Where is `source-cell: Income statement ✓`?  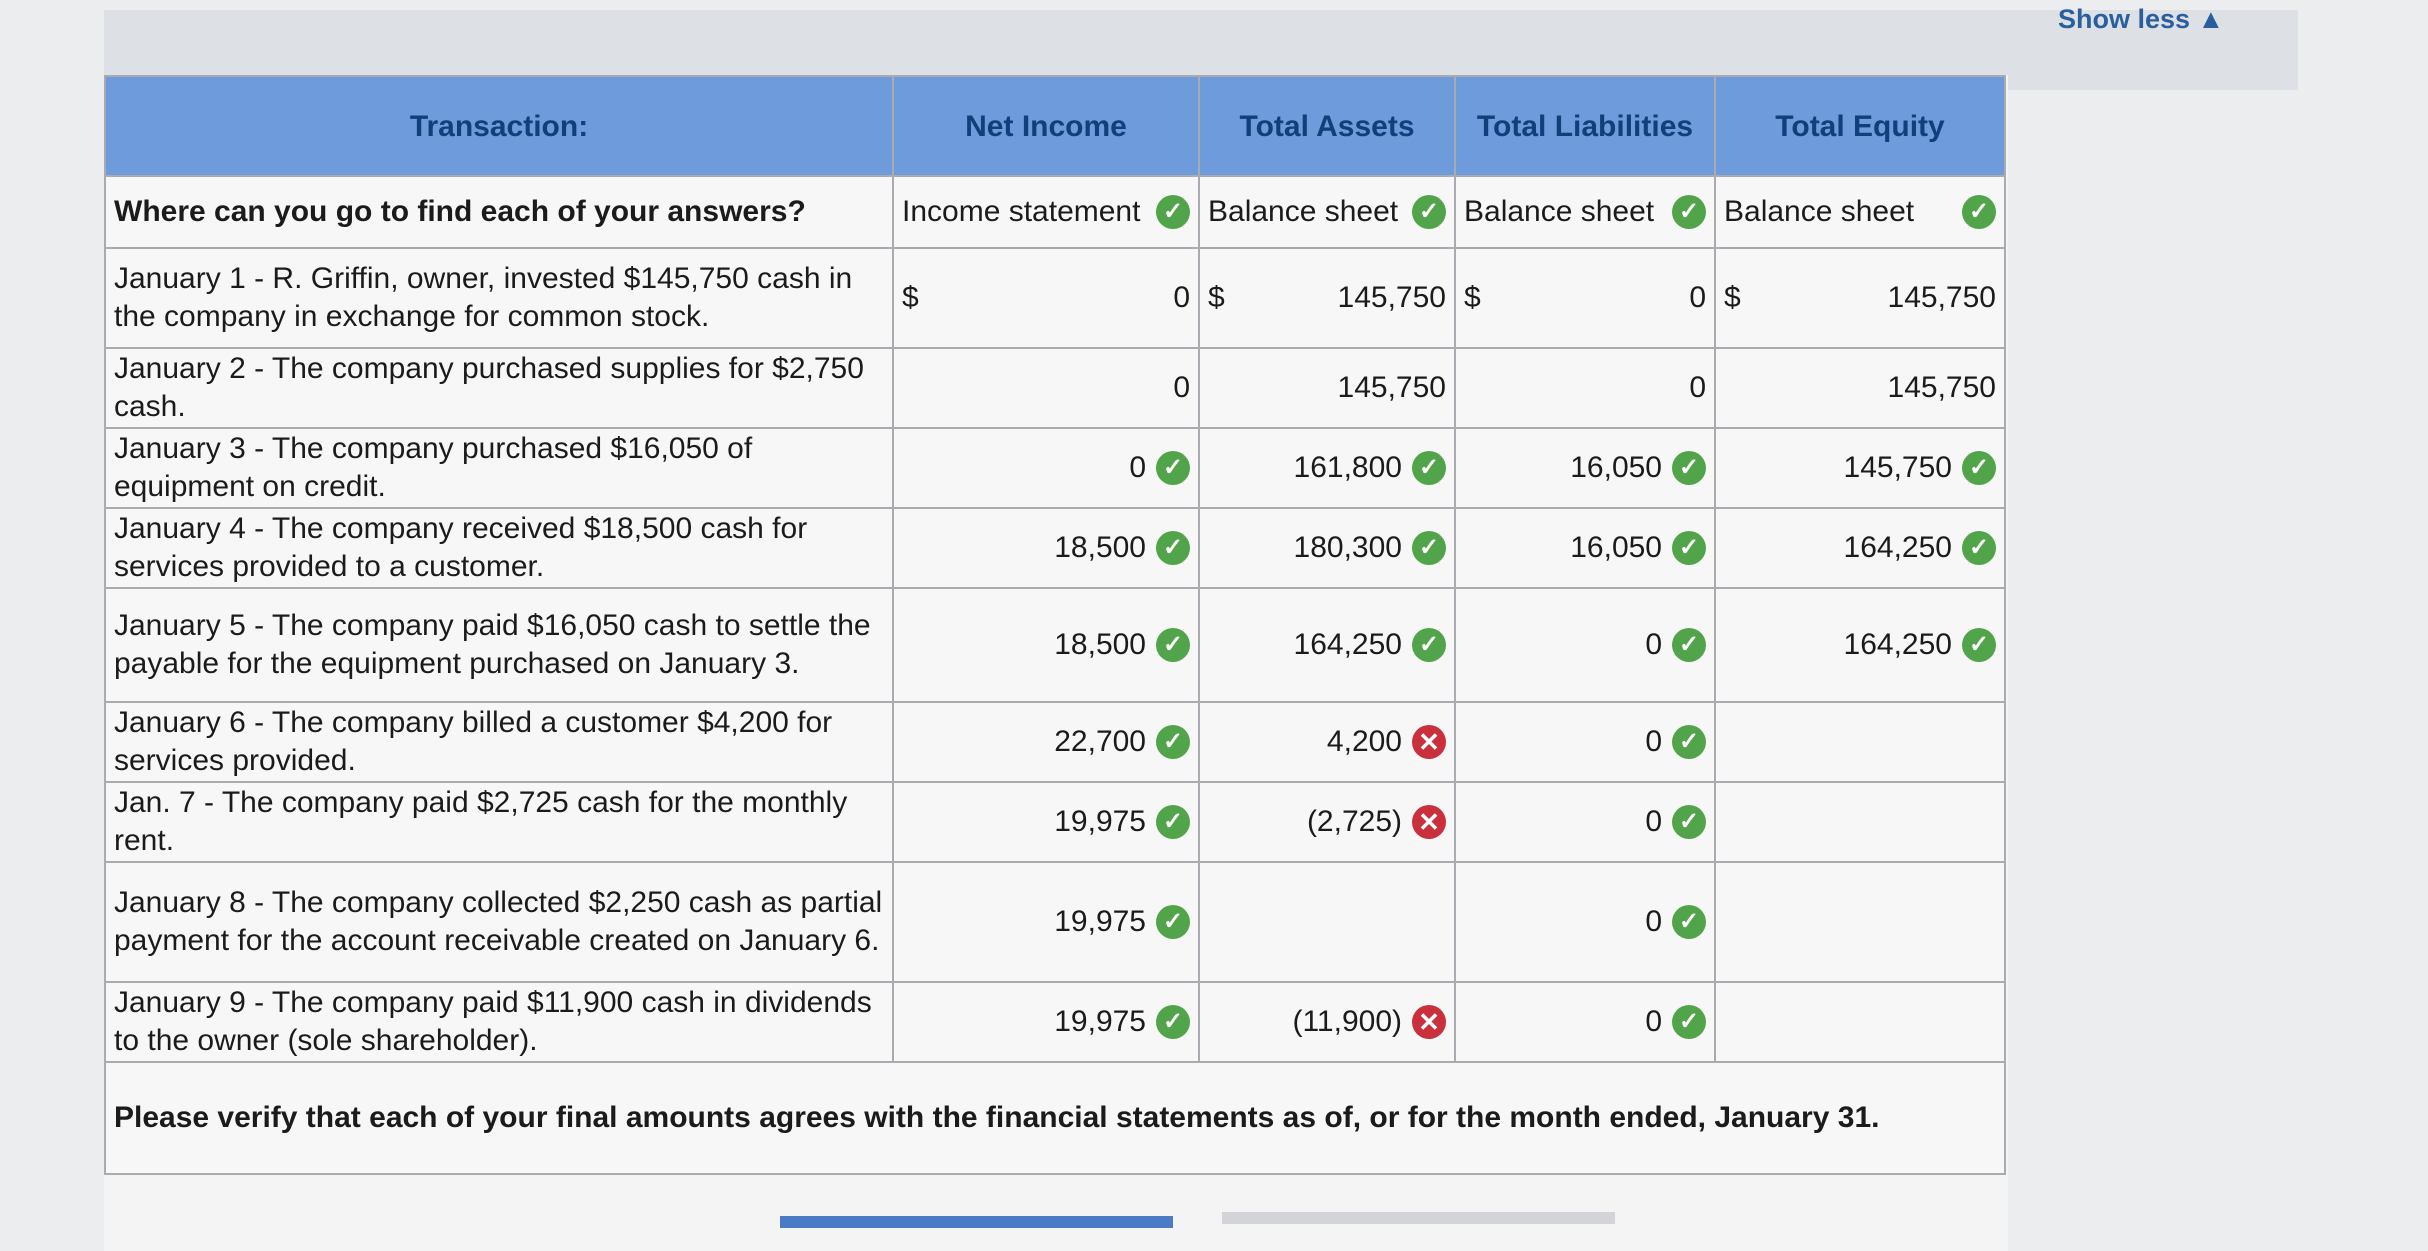
source-cell: Income statement ✓ is located at coordinates (1046, 212).